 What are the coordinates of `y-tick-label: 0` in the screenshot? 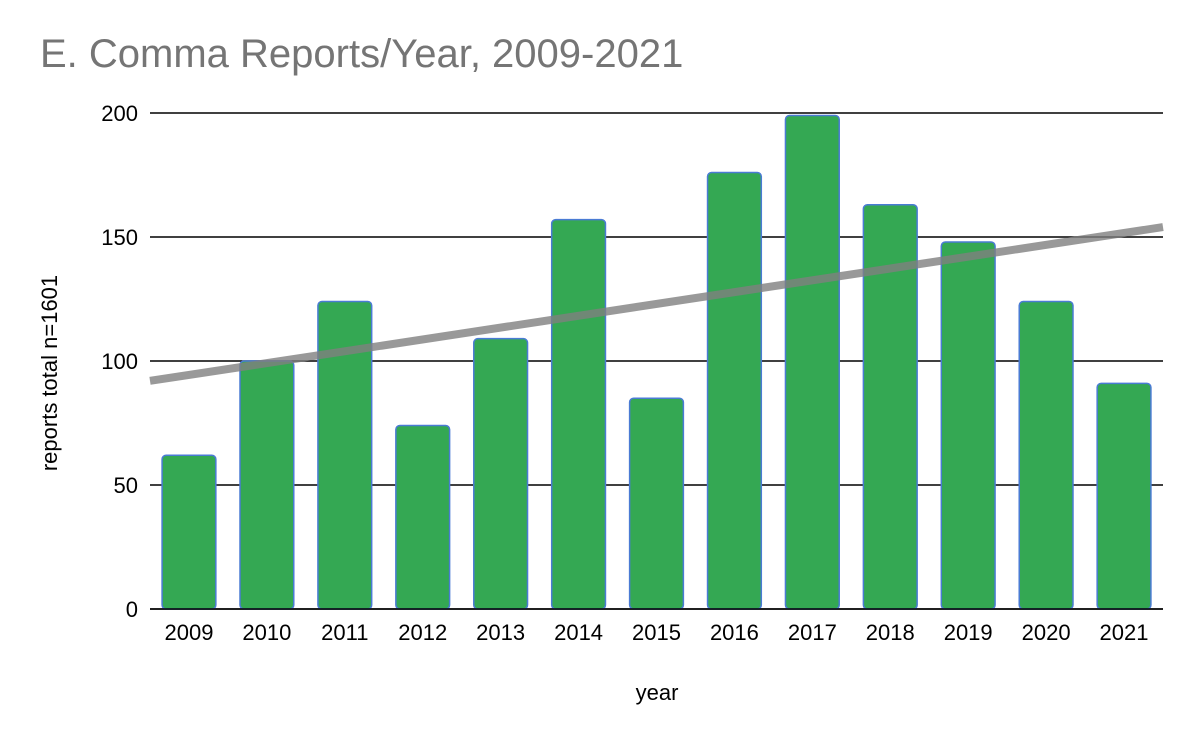 It's located at (132, 609).